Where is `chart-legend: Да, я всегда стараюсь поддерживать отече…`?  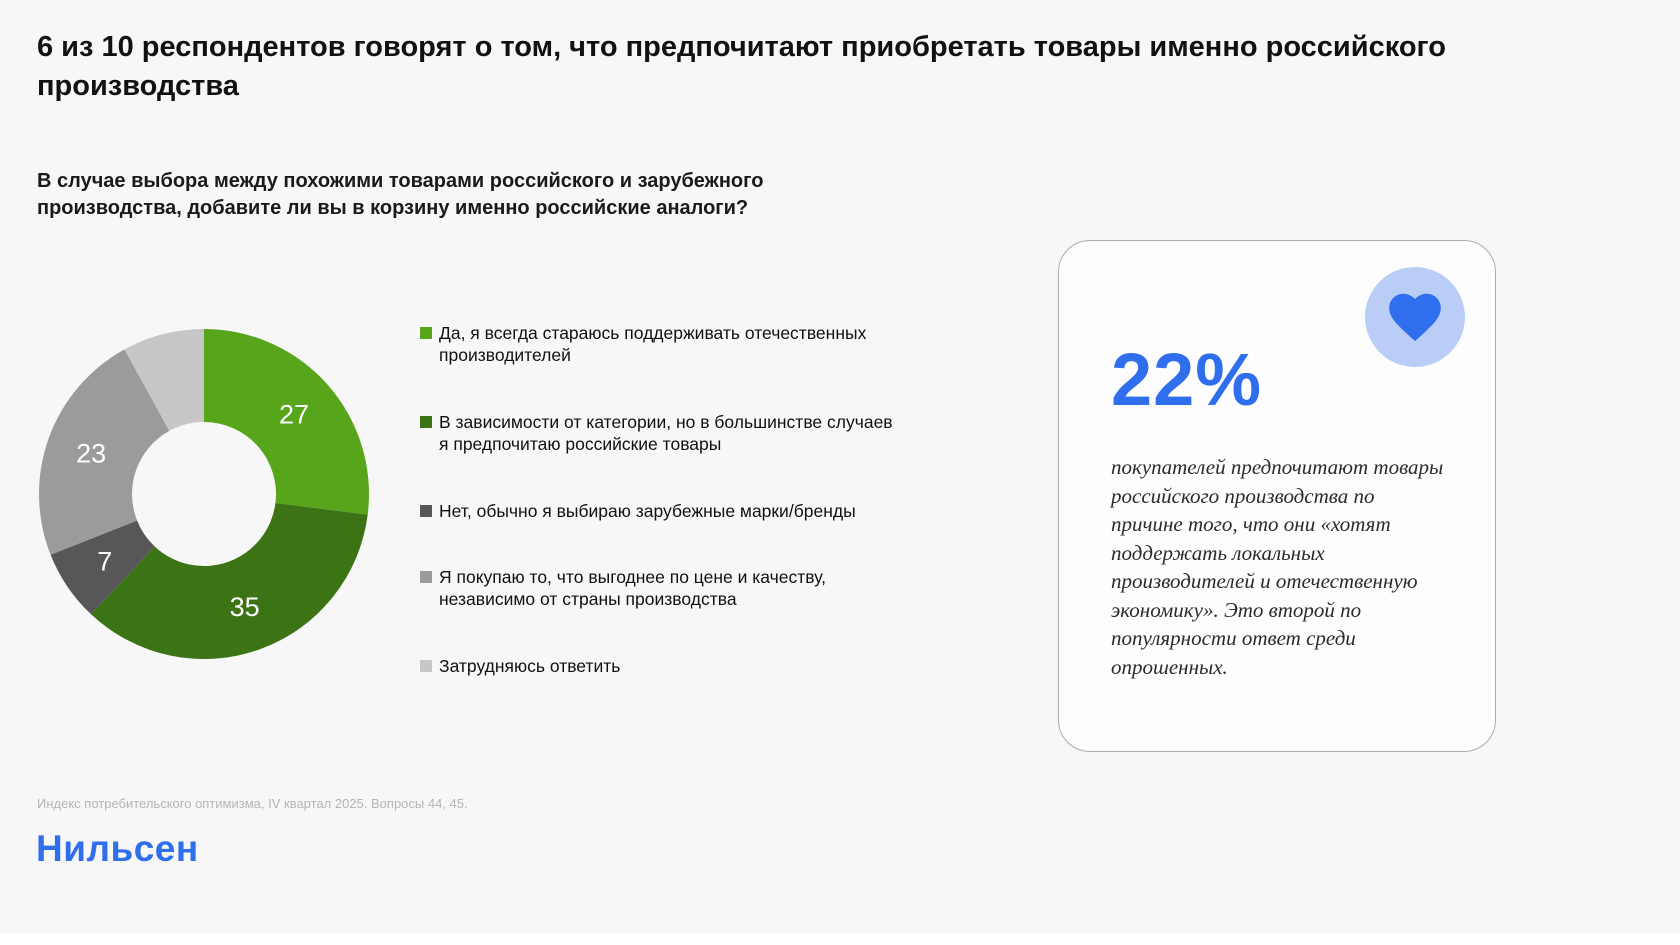 chart-legend: Да, я всегда стараюсь поддерживать отече… is located at coordinates (660, 499).